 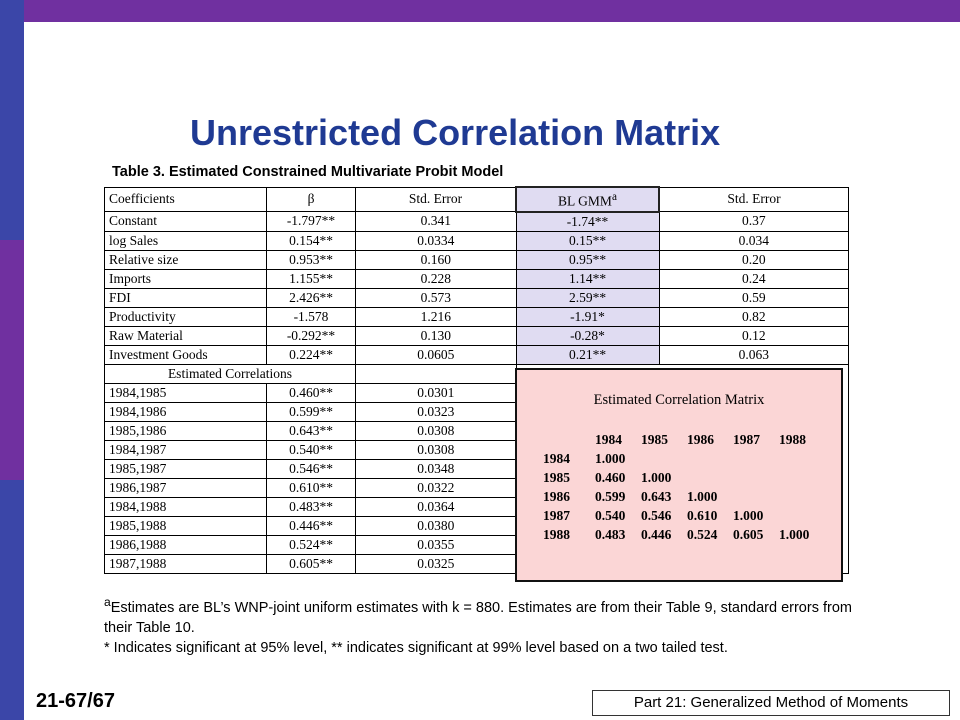 What do you see at coordinates (587, 240) in the screenshot?
I see `table-cell: 0.15**` at bounding box center [587, 240].